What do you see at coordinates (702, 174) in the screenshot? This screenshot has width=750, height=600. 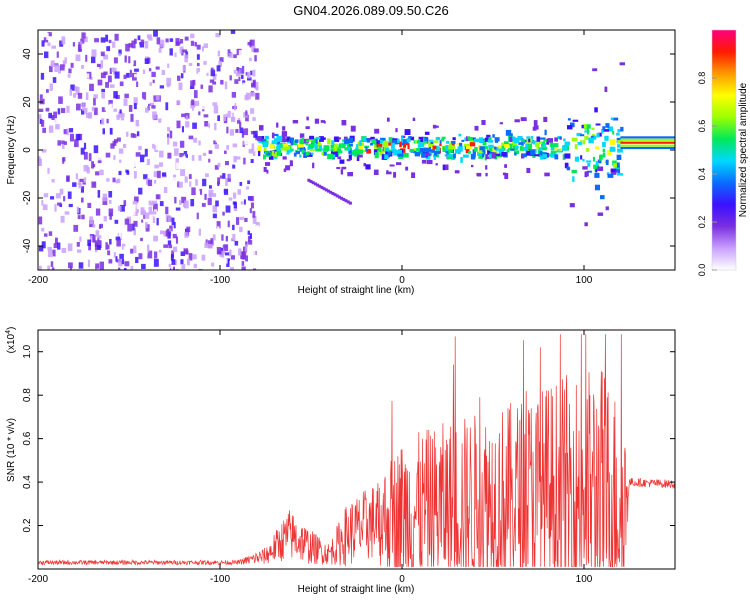 I see `colorbar-tick-label: 0.4` at bounding box center [702, 174].